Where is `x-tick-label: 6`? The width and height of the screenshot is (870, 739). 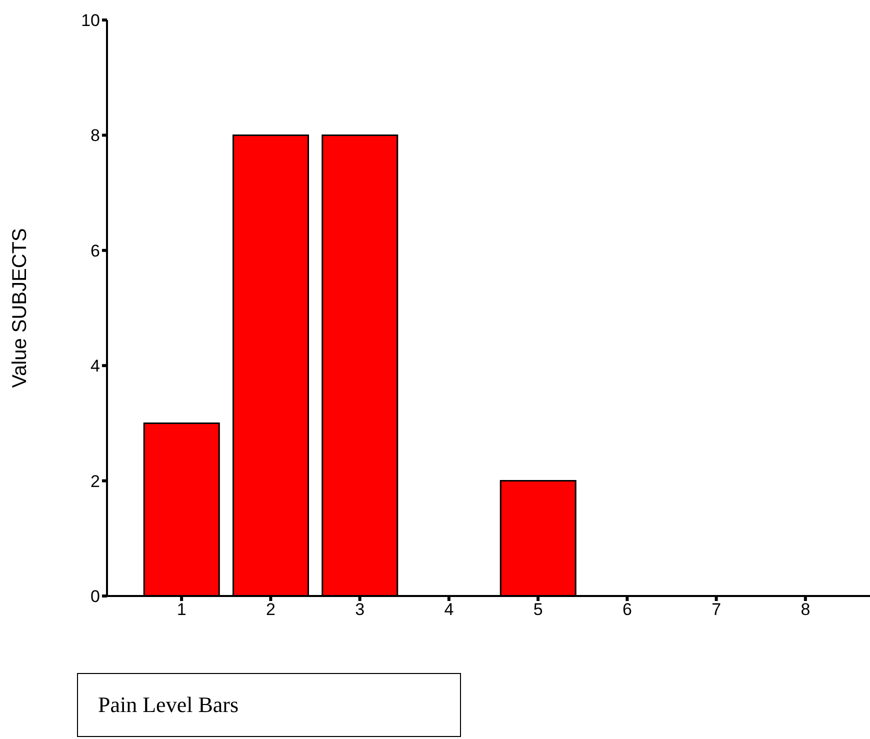 x-tick-label: 6 is located at coordinates (627, 610).